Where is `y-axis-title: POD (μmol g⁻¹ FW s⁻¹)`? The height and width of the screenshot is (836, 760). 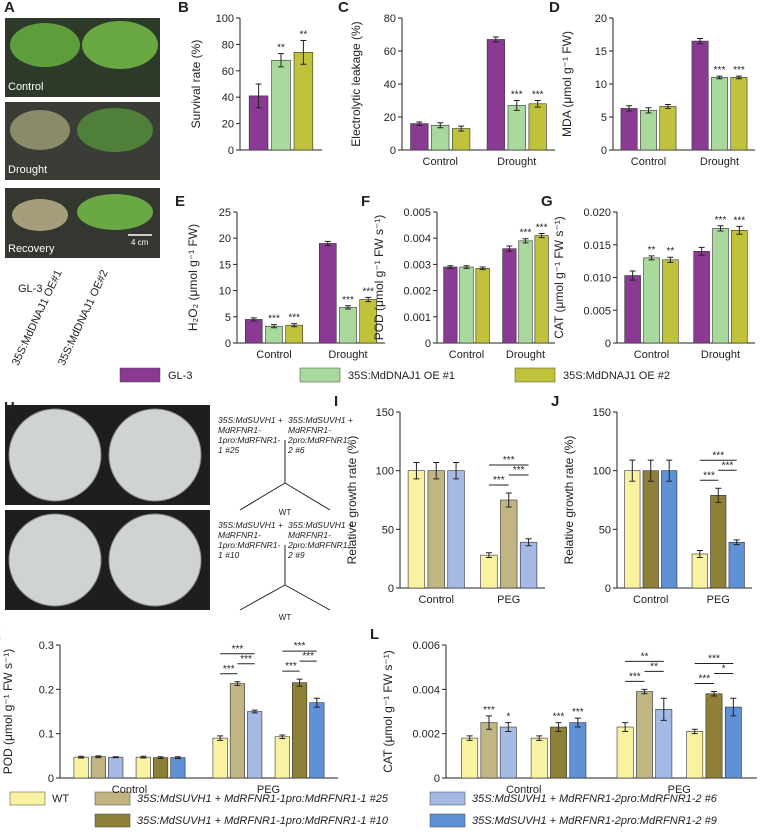
y-axis-title: POD (μmol g⁻¹ FW s⁻¹) is located at coordinates (8, 712).